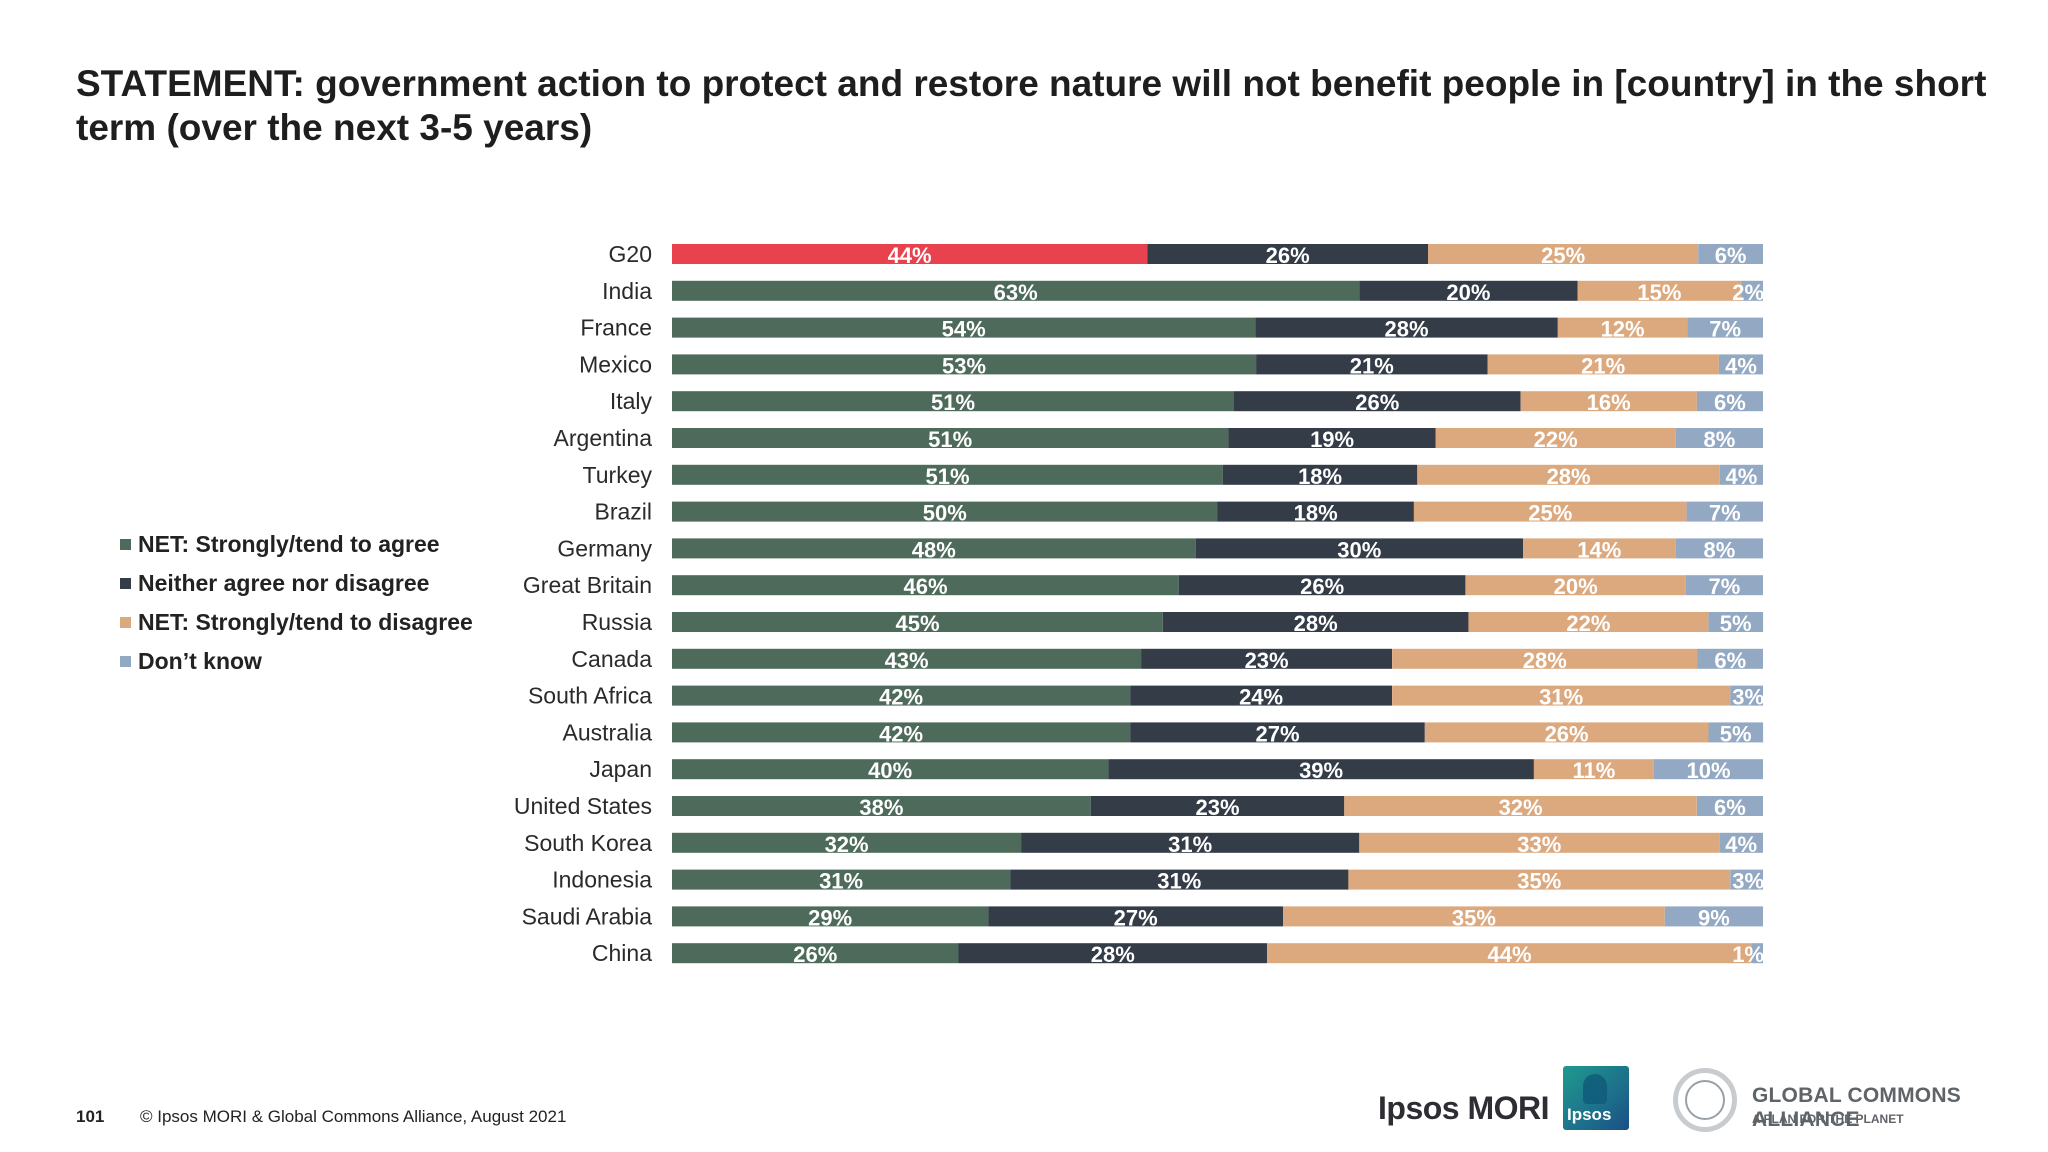  What do you see at coordinates (1217, 806) in the screenshot?
I see `bar-united-states-neither` at bounding box center [1217, 806].